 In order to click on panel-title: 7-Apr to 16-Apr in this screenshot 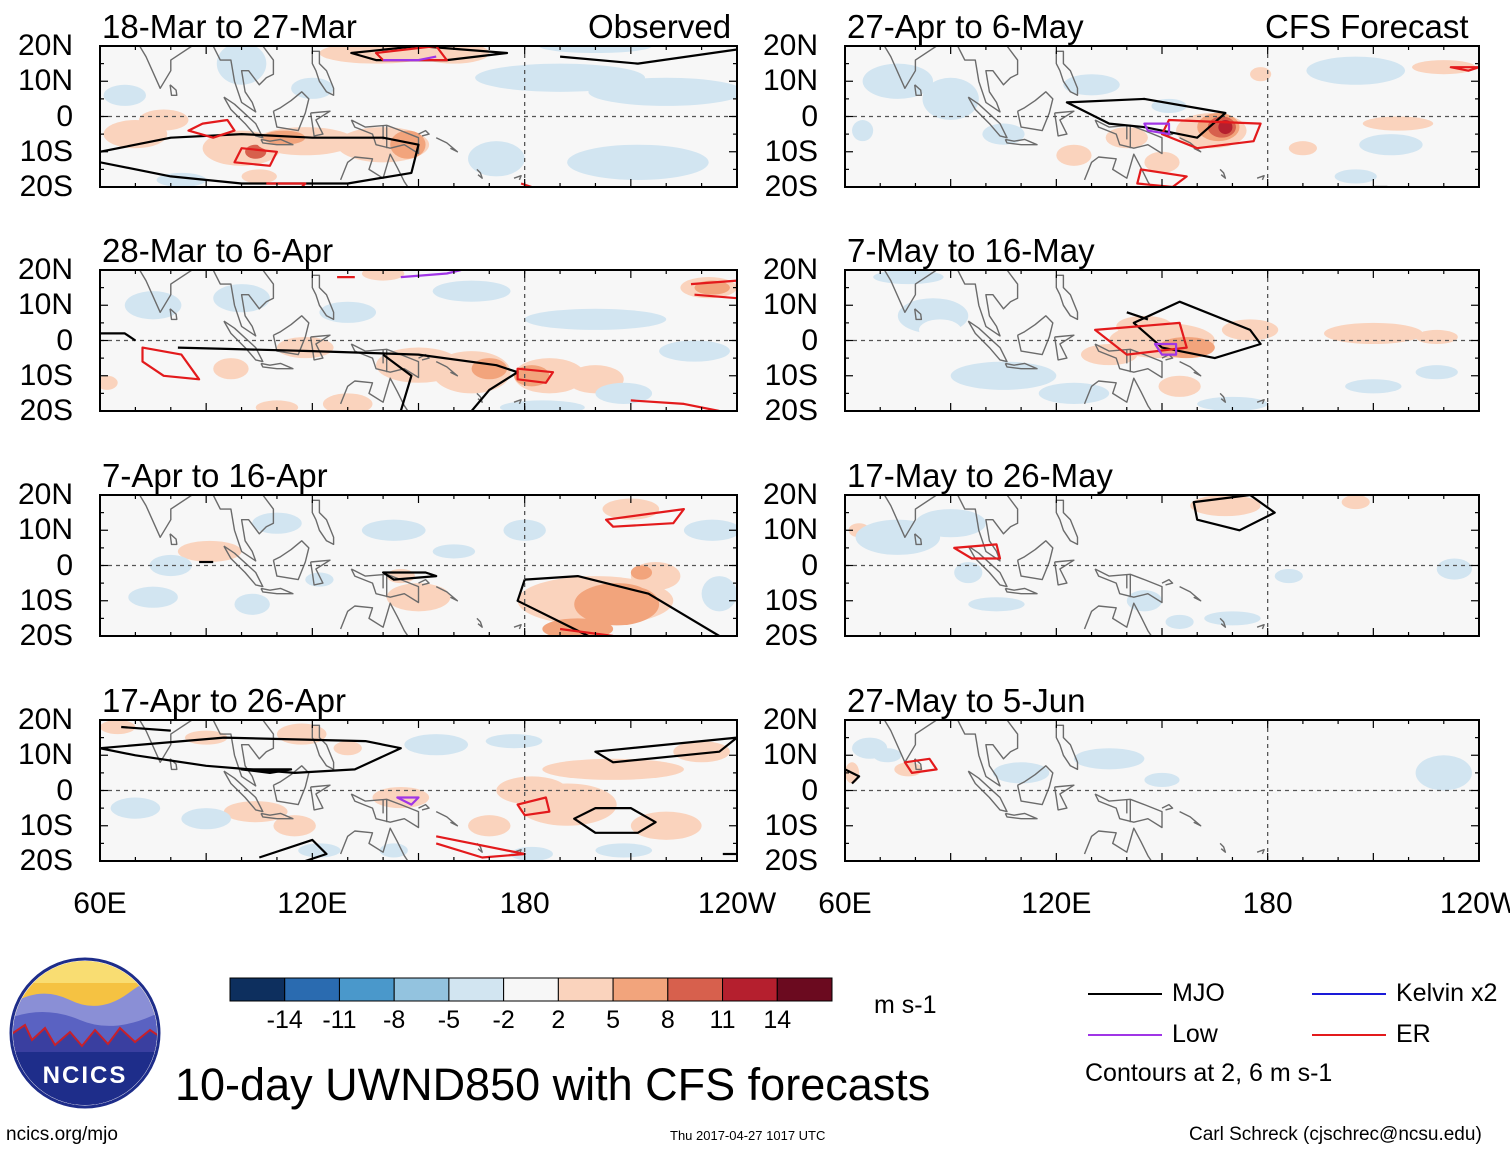, I will do `click(215, 475)`.